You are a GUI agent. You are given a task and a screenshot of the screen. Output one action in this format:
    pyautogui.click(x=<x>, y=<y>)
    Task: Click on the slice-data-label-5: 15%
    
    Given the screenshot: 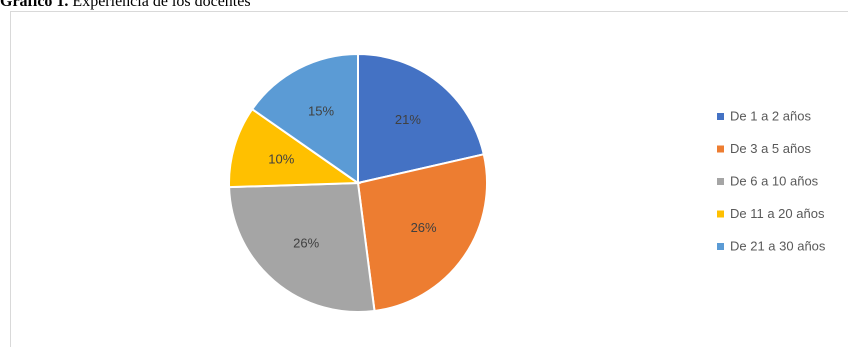 What is the action you would take?
    pyautogui.click(x=321, y=111)
    